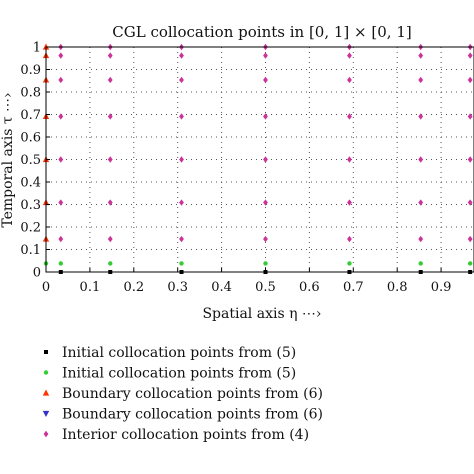 The image size is (474, 474). What do you see at coordinates (30, 115) in the screenshot?
I see `y-tick-label: 0.7` at bounding box center [30, 115].